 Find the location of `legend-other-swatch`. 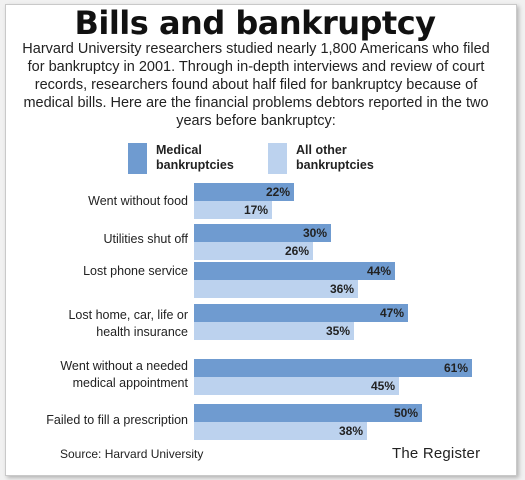

legend-other-swatch is located at coordinates (277, 158).